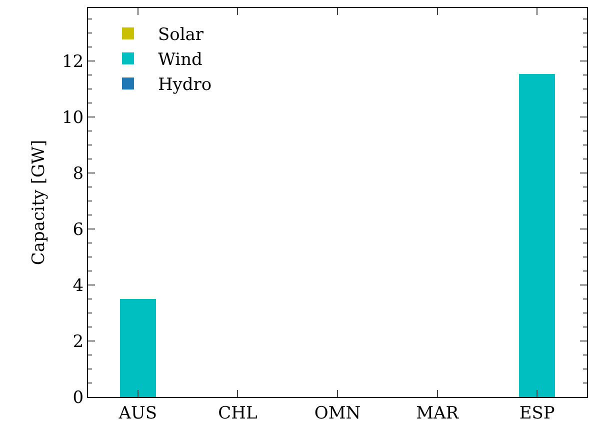 The image size is (599, 430). I want to click on x-tick-label: ESP, so click(537, 413).